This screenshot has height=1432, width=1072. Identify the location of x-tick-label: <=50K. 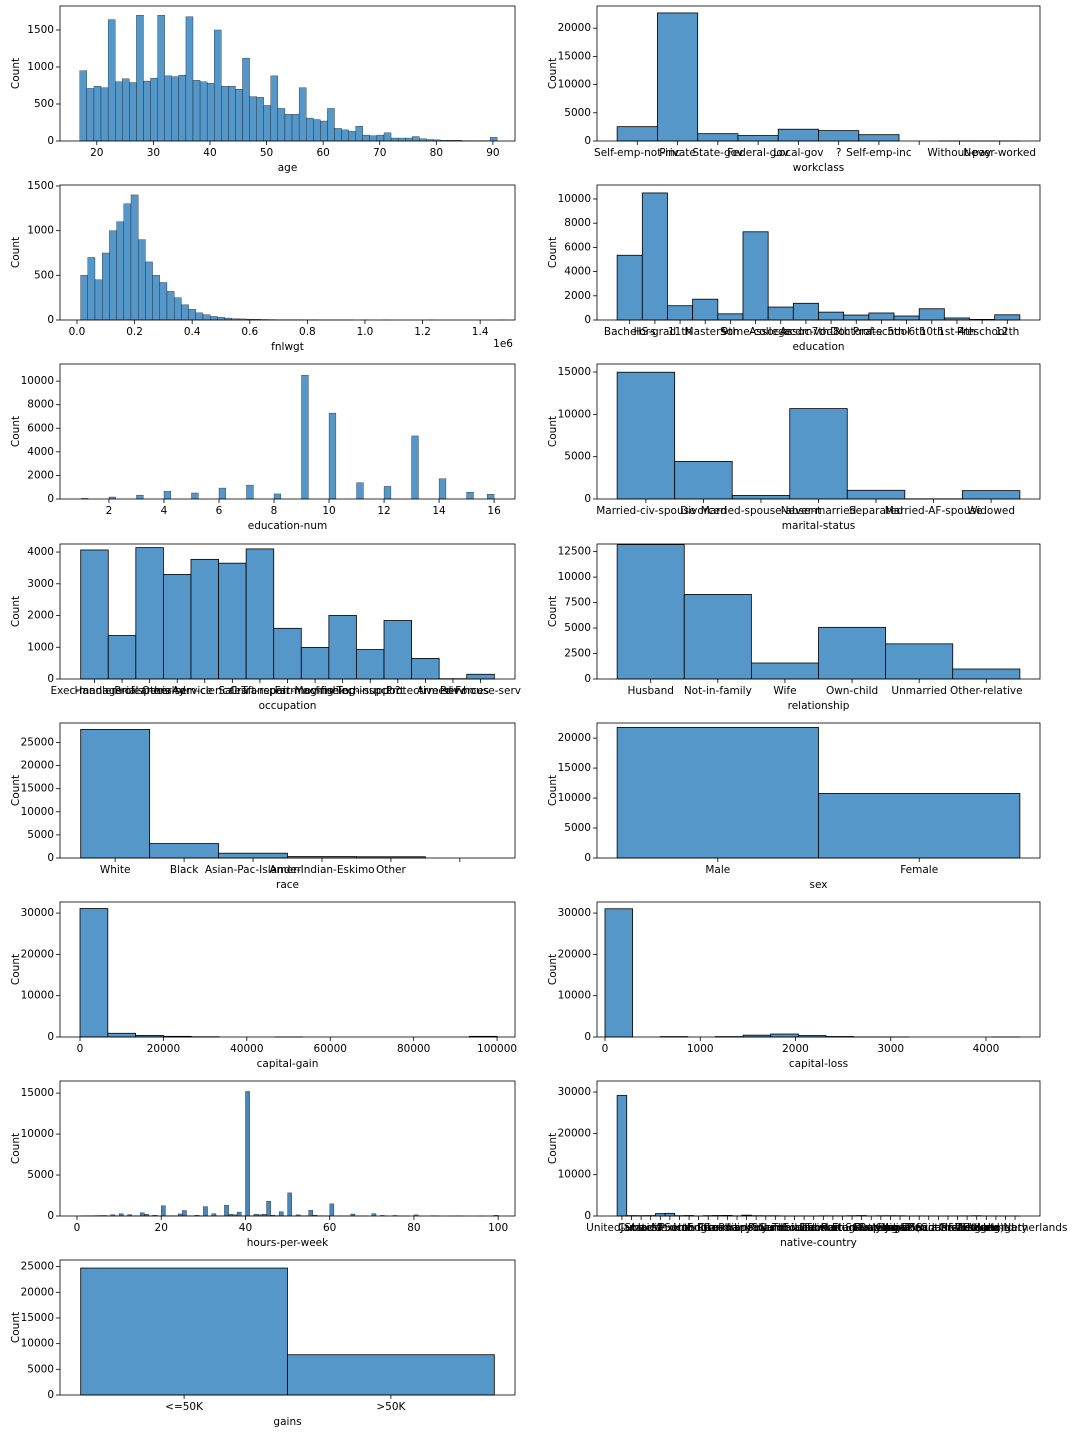
(184, 1407).